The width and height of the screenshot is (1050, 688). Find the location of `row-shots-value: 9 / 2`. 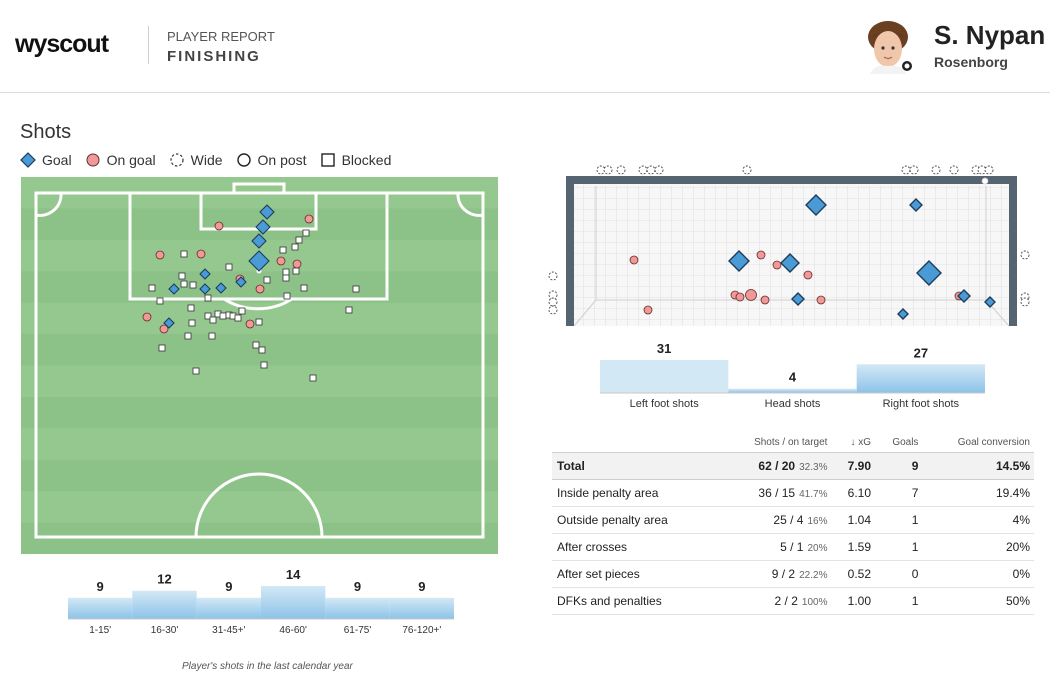

row-shots-value: 9 / 2 is located at coordinates (783, 574).